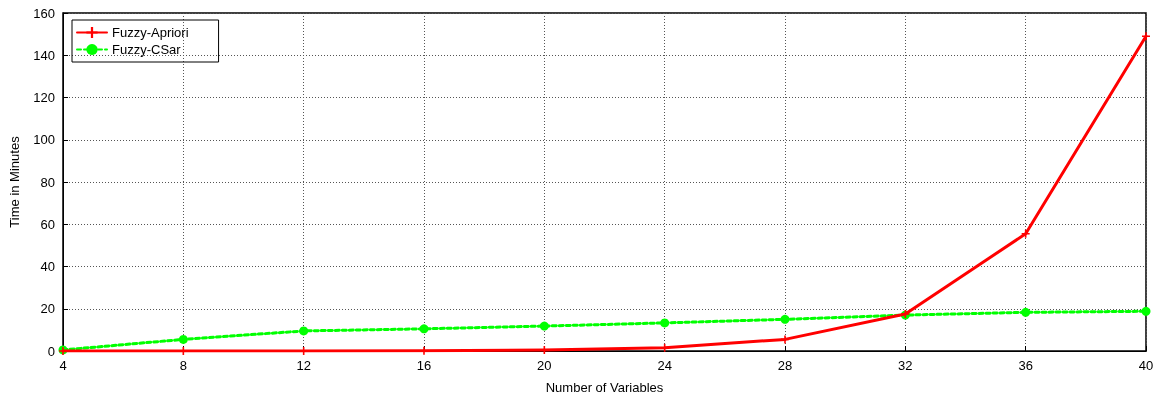 The height and width of the screenshot is (403, 1158). Describe the element at coordinates (14, 181) in the screenshot. I see `y-axis-title: Time in Minutes` at that location.